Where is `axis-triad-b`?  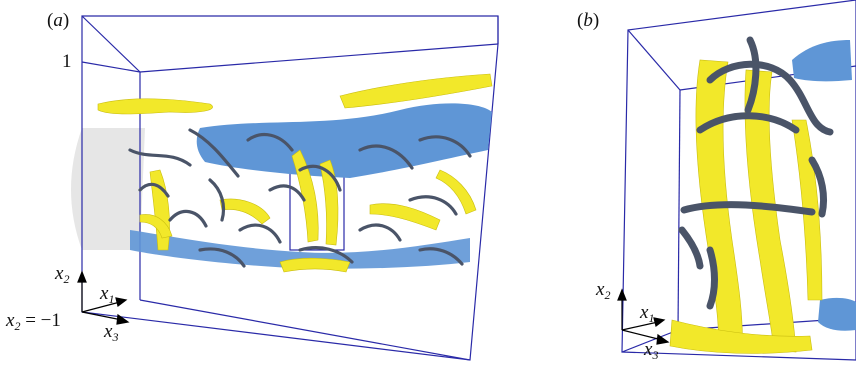
axis-triad-b is located at coordinates (643, 316).